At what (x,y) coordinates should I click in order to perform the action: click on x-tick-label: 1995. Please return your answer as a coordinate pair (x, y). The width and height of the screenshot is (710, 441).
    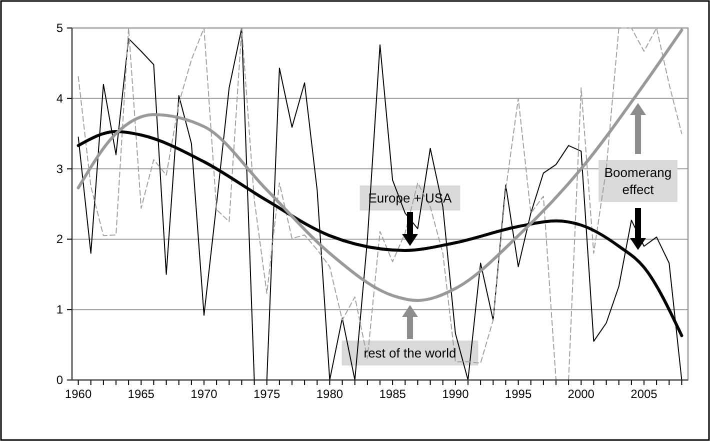
    Looking at the image, I should click on (518, 394).